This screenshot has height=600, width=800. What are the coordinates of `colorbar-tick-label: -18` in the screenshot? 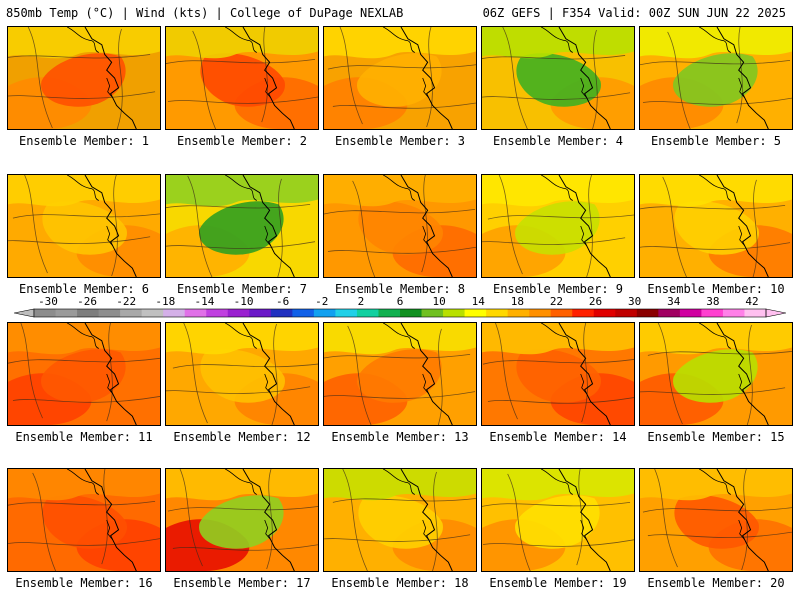 It's located at (165, 301).